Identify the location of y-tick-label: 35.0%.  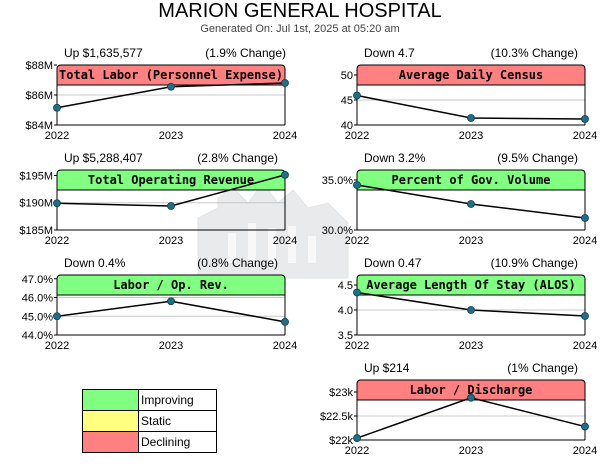
(337, 181).